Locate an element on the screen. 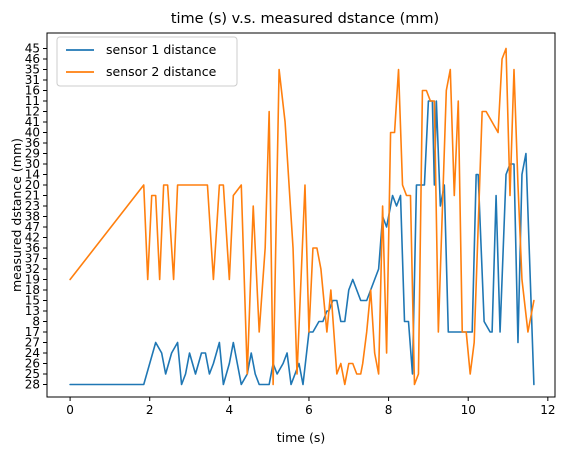 This screenshot has height=455, width=563. y-tick-label: 21 is located at coordinates (32, 196).